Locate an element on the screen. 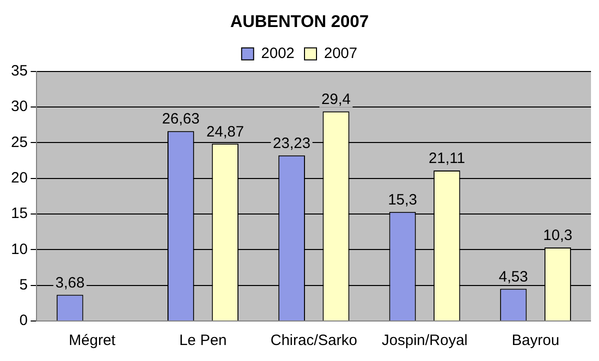 The width and height of the screenshot is (599, 361). x-tick-label: Bayrou is located at coordinates (536, 341).